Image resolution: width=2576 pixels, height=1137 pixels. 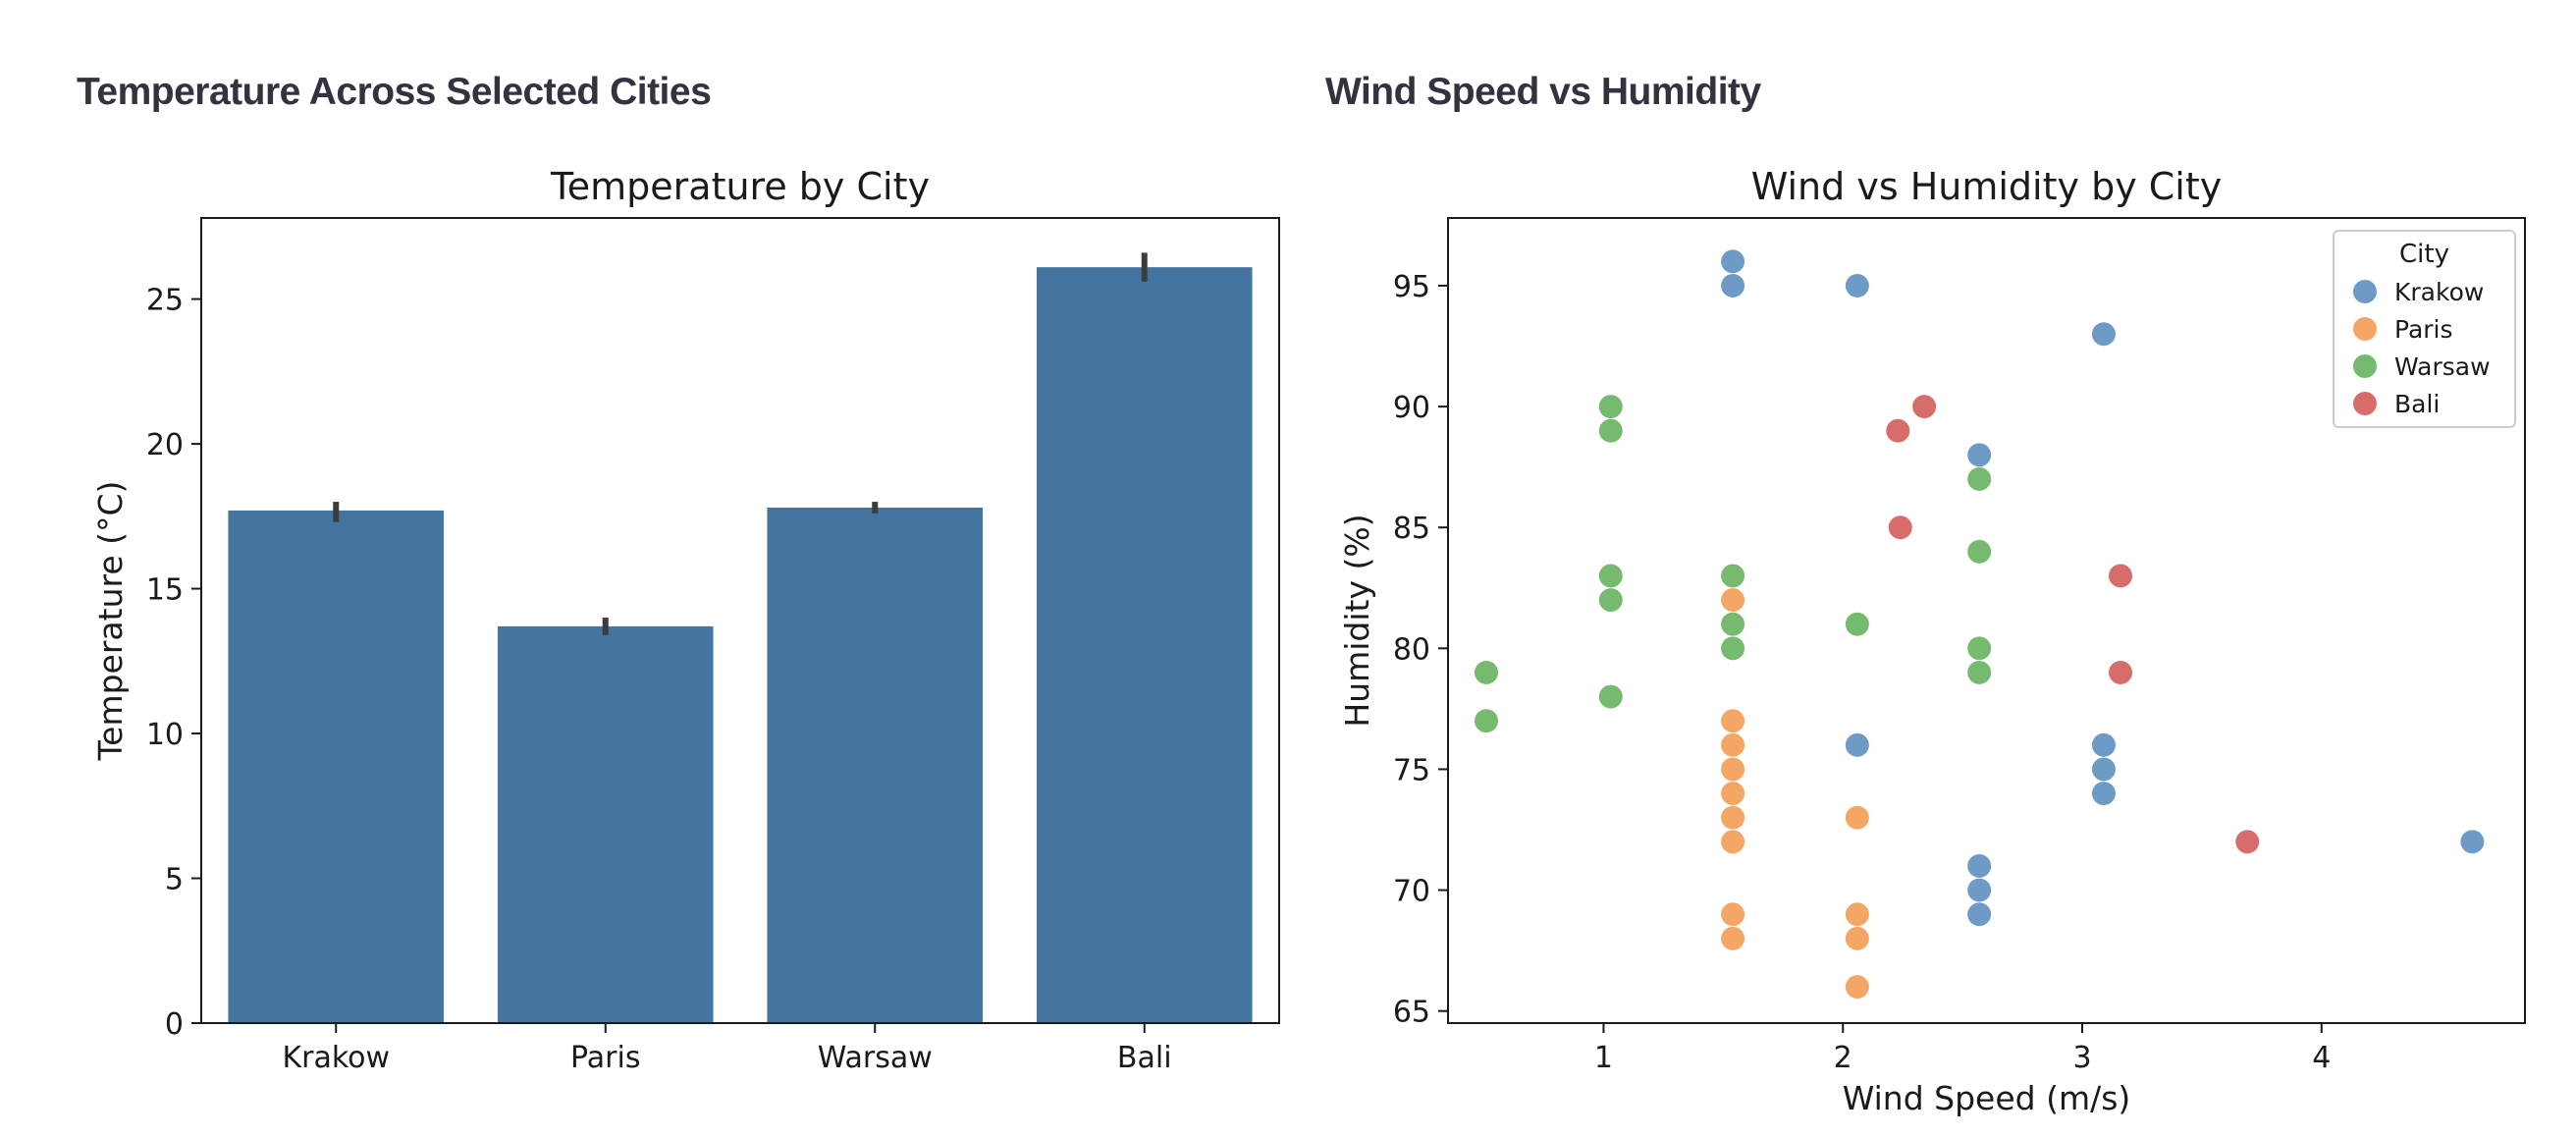 What do you see at coordinates (2073, 624) in the screenshot?
I see `series-bali` at bounding box center [2073, 624].